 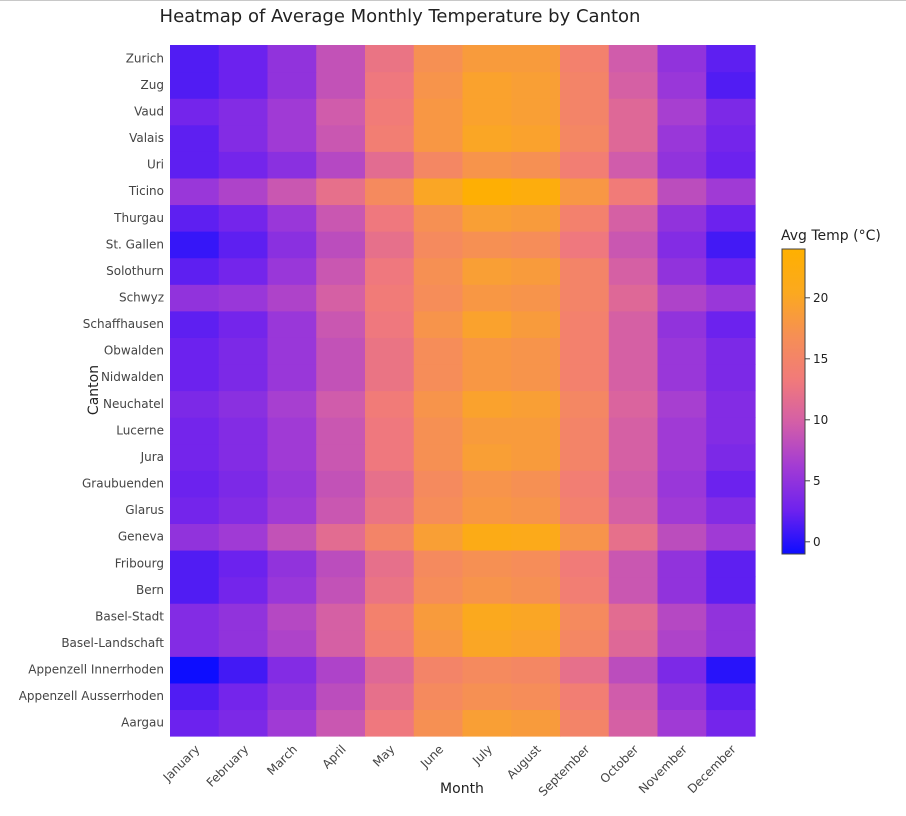 What do you see at coordinates (831, 236) in the screenshot?
I see `colorbar-title: Avg Temp (°C)` at bounding box center [831, 236].